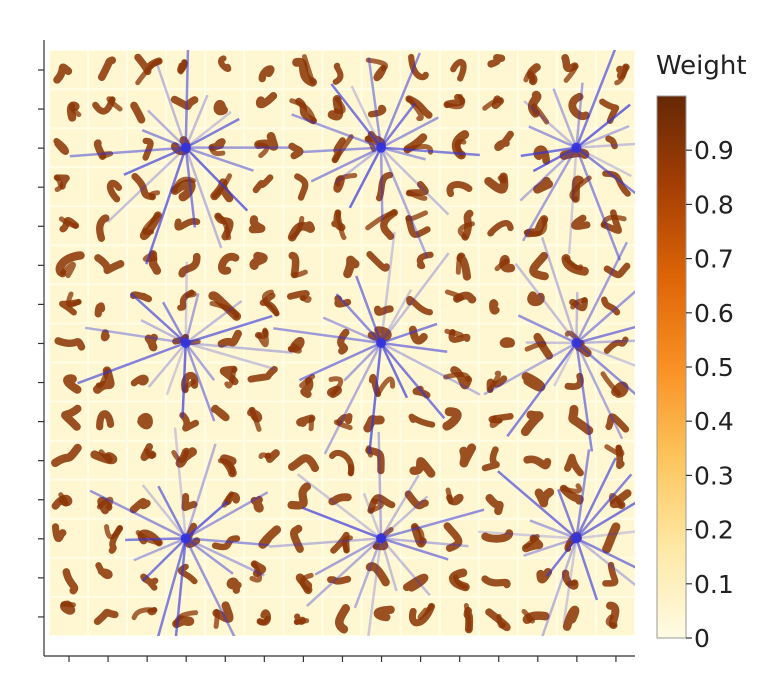 This screenshot has height=700, width=775. I want to click on x-ticks, so click(342, 659).